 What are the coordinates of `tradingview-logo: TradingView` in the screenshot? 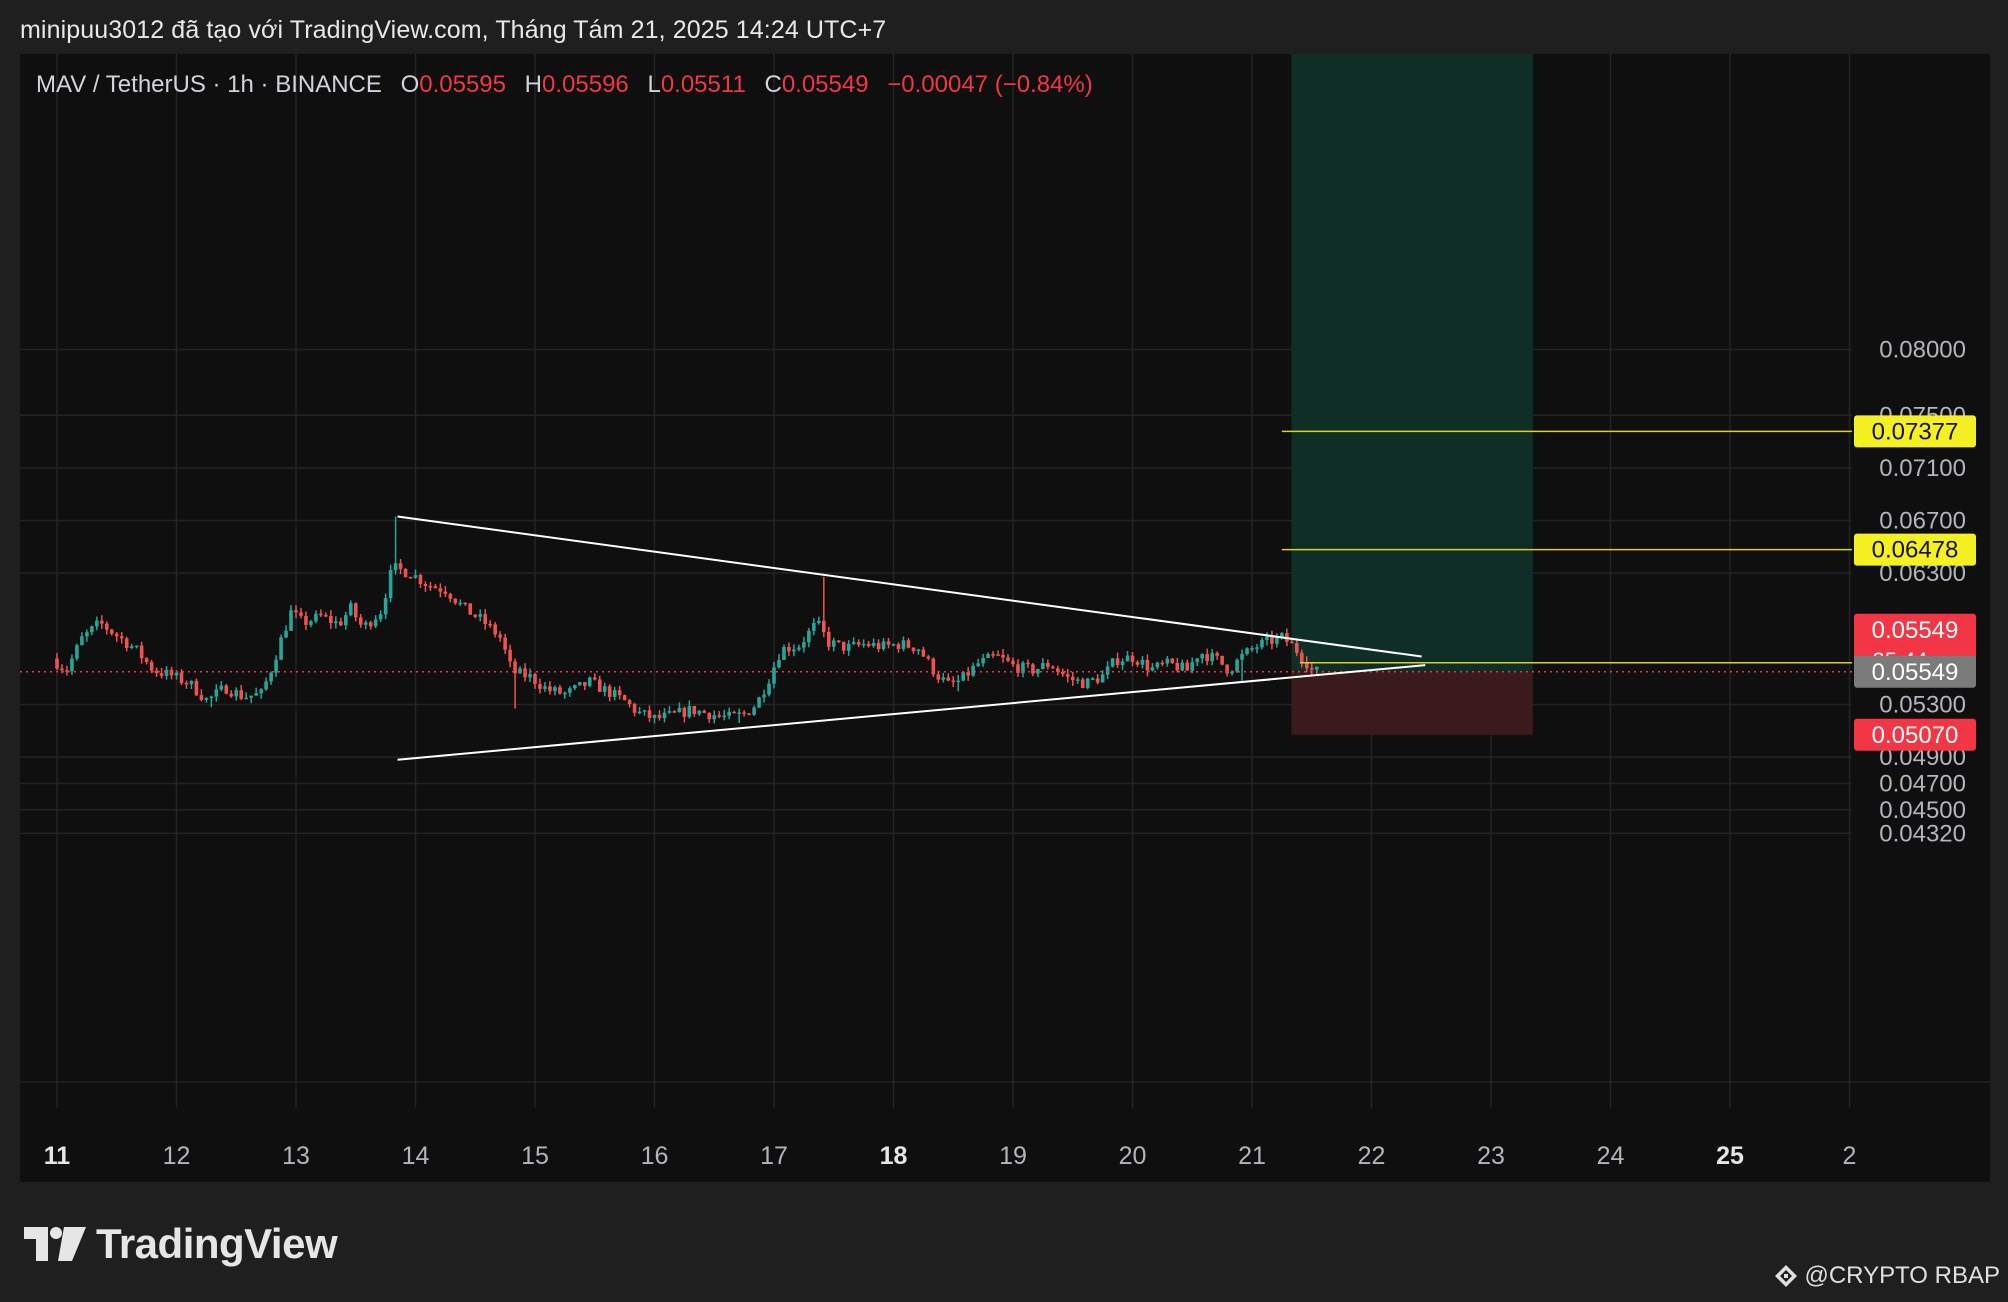 It's located at (181, 1244).